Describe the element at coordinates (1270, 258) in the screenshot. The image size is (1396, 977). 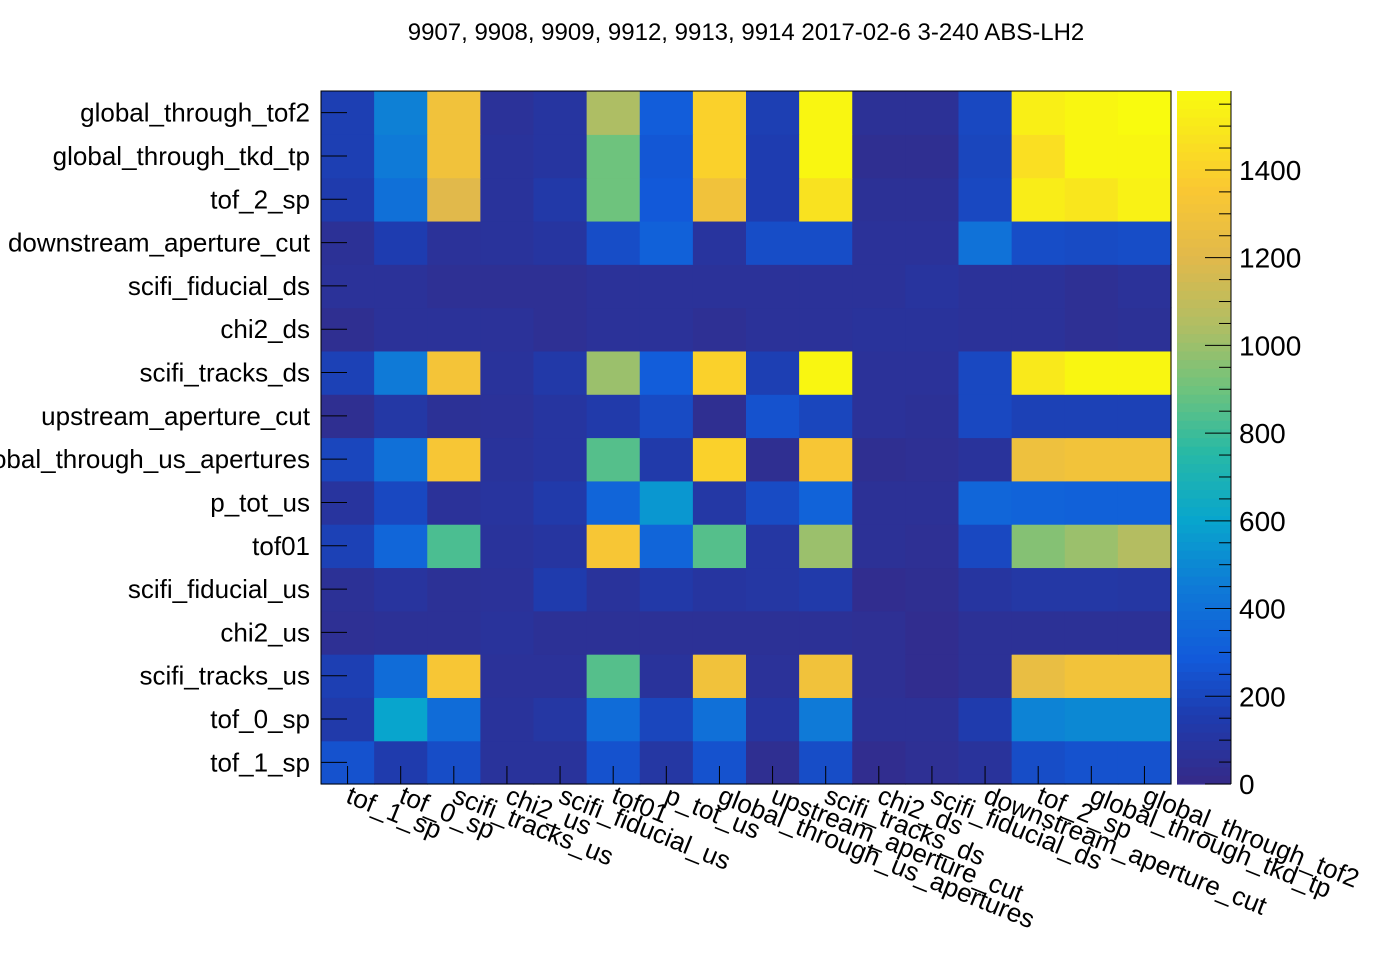
I see `colorbar-tick-label: 1200` at that location.